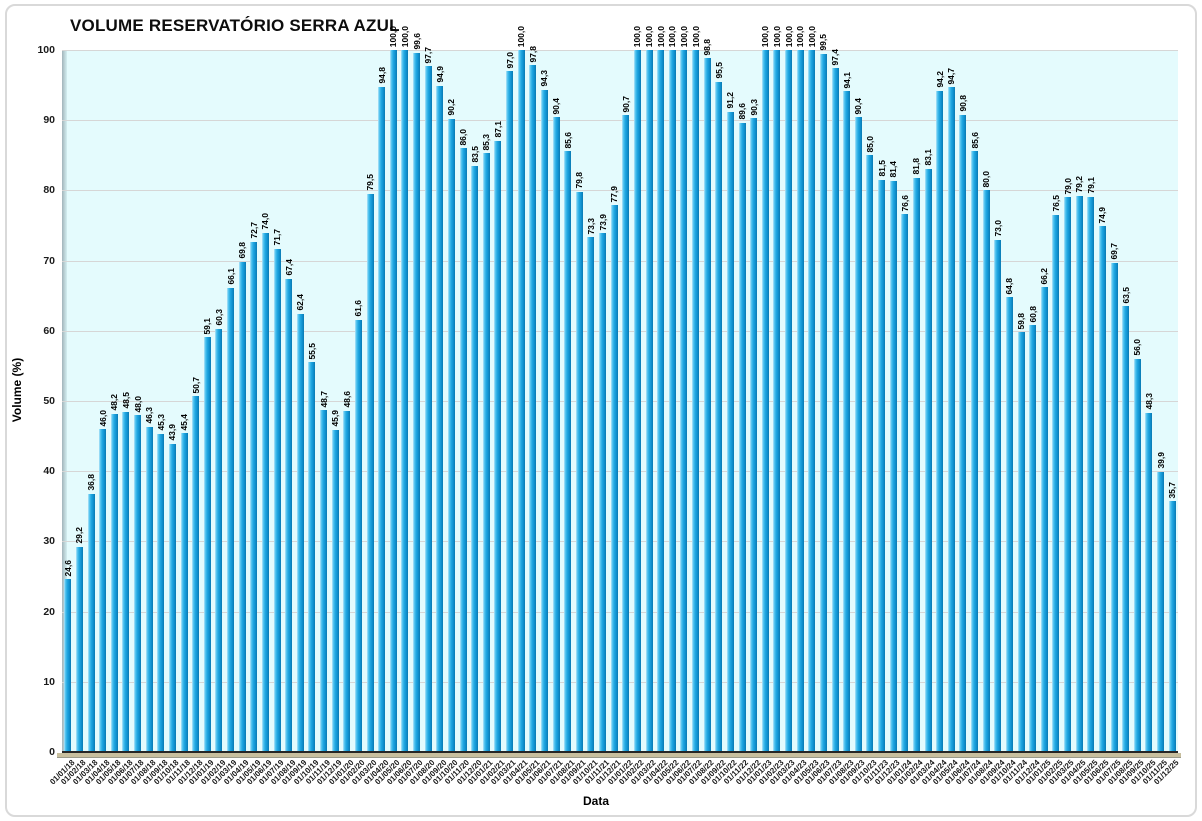 This screenshot has height=821, width=1202. What do you see at coordinates (102, 418) in the screenshot?
I see `bar-value-label: 46,0` at bounding box center [102, 418].